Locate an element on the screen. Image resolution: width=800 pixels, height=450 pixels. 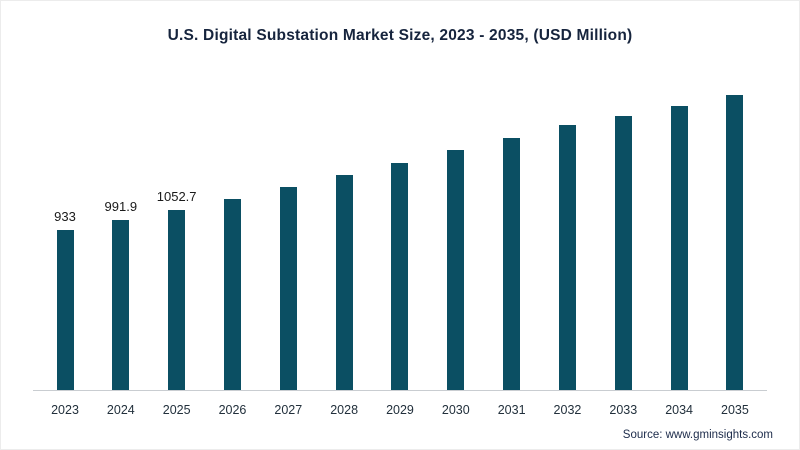
bar-column: 2027 is located at coordinates (288, 239).